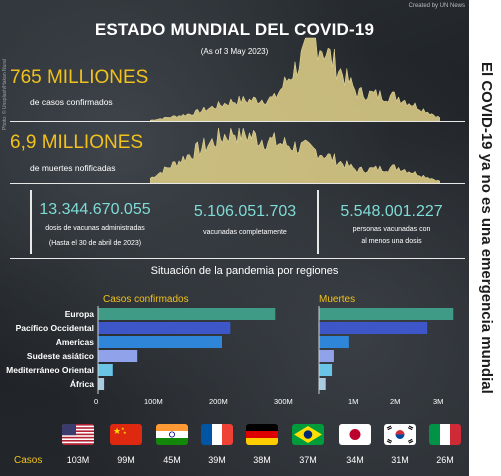 This screenshot has height=476, width=501. I want to click on region-label: Pacífico Occidental, so click(54, 328).